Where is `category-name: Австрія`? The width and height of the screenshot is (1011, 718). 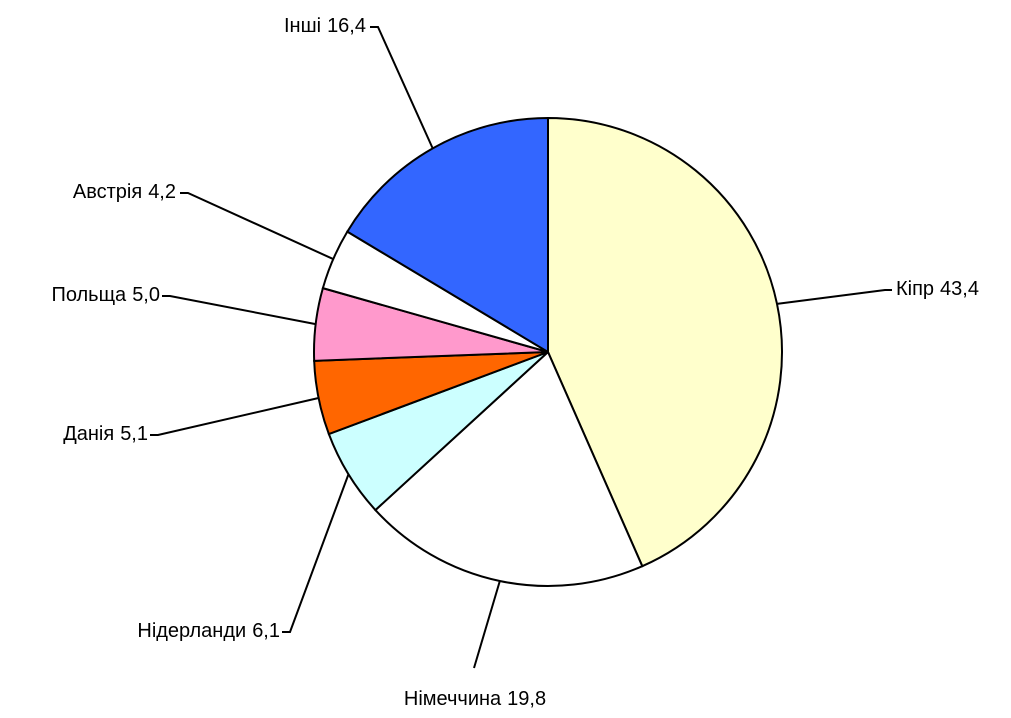 category-name: Австрія is located at coordinates (107, 192).